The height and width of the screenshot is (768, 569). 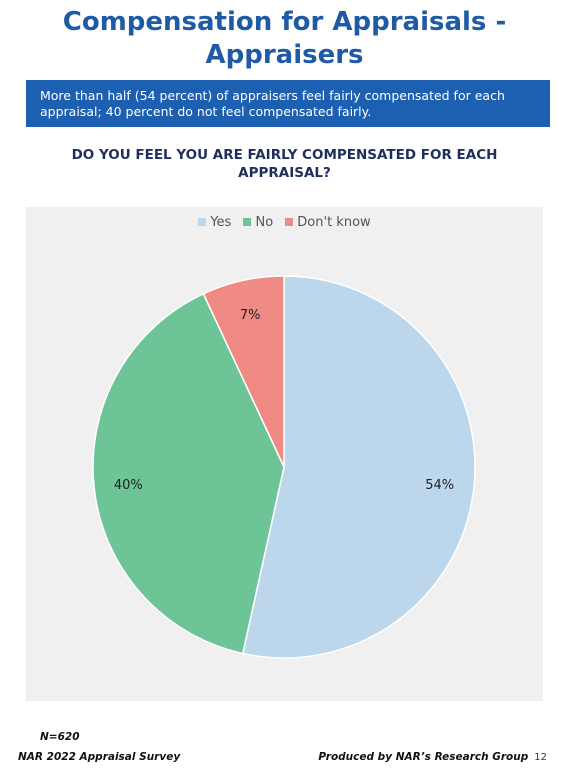 I want to click on question-line-2: APPRAISAL?, so click(x=284, y=173).